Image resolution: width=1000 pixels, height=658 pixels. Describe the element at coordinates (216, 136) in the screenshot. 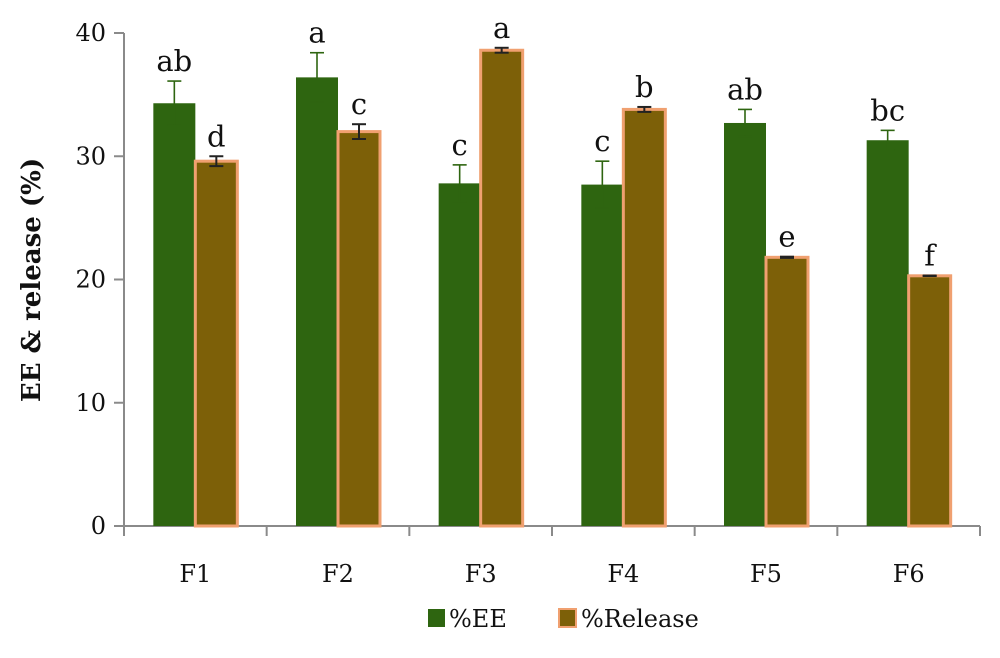

I see `significance-label: d` at that location.